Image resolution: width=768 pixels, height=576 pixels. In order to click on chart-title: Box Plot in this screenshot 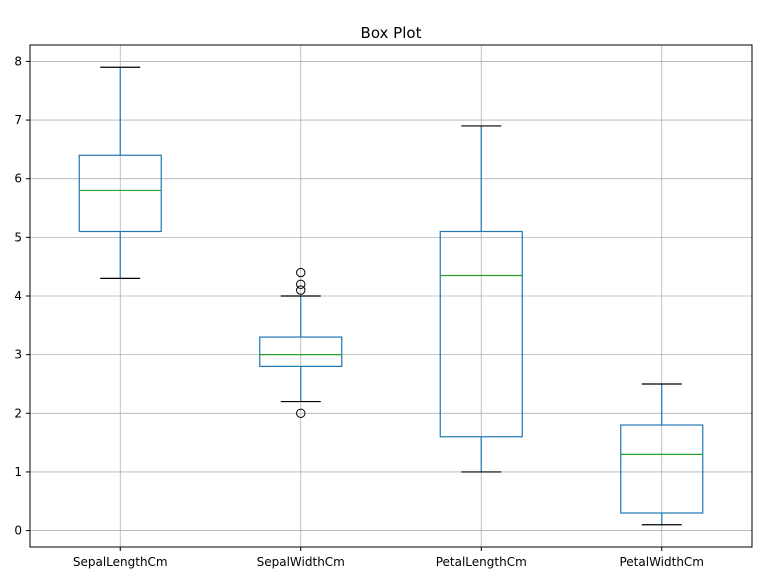, I will do `click(391, 33)`.